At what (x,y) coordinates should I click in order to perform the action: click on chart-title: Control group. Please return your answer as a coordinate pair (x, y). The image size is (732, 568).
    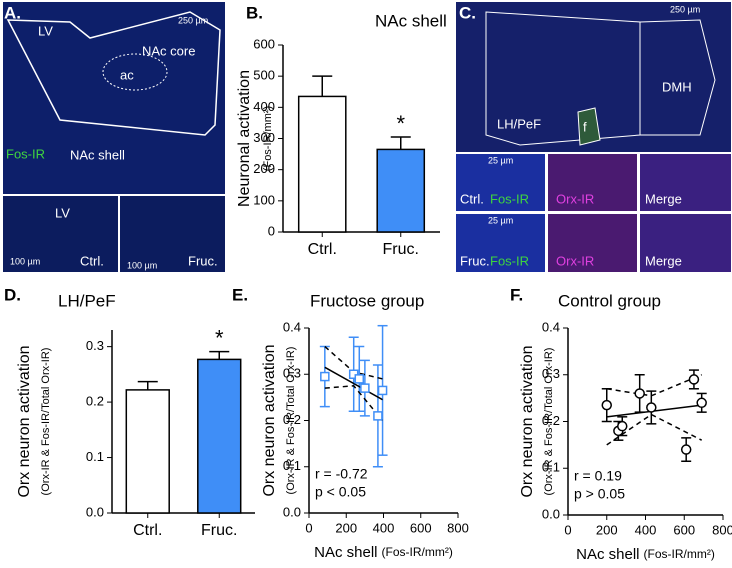
    Looking at the image, I should click on (609, 300).